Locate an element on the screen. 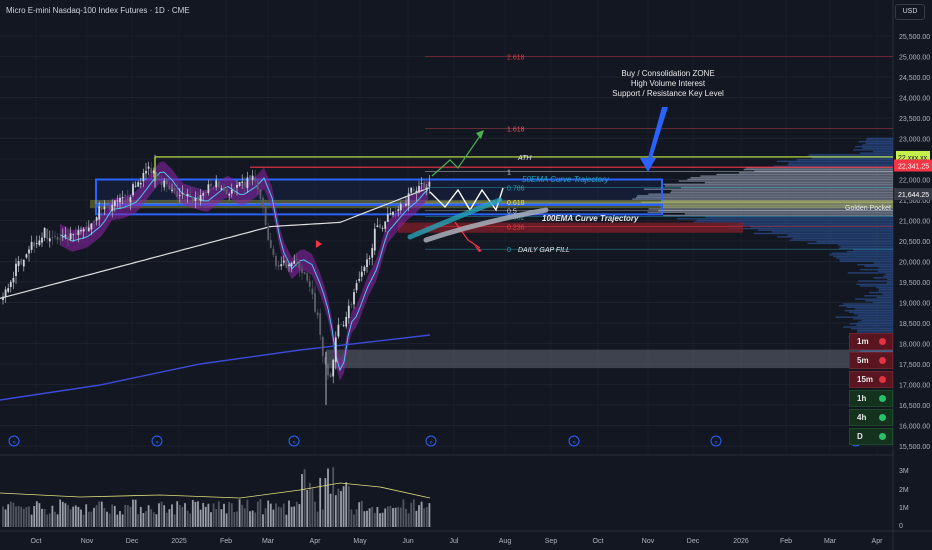 The image size is (932, 550). timeframe-label: 15m is located at coordinates (865, 379).